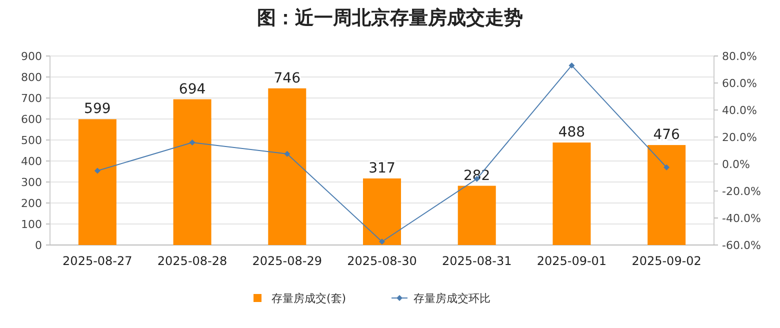 This screenshot has width=780, height=328. I want to click on y-tick-label: 900, so click(31, 56).